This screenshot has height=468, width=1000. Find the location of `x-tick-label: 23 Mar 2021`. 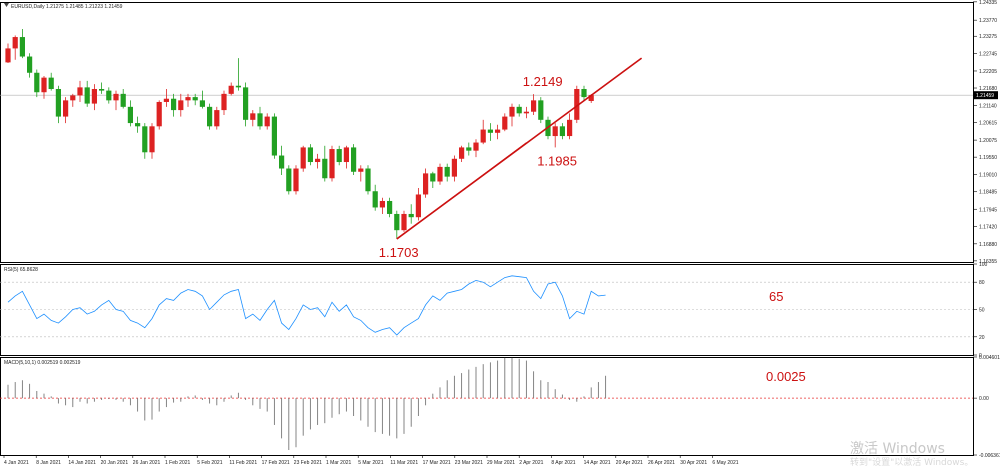

x-tick-label: 23 Mar 2021 is located at coordinates (469, 463).